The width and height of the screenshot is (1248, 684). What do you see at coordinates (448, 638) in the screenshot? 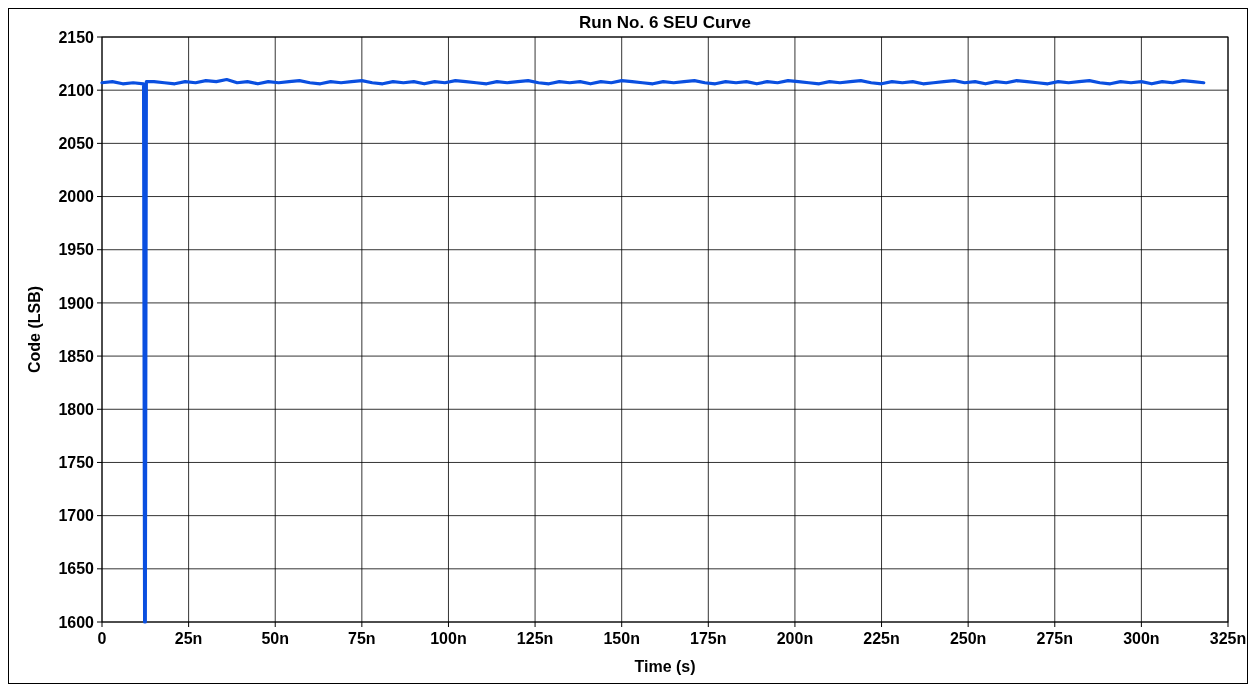
I see `x-tick-label: 100n` at bounding box center [448, 638].